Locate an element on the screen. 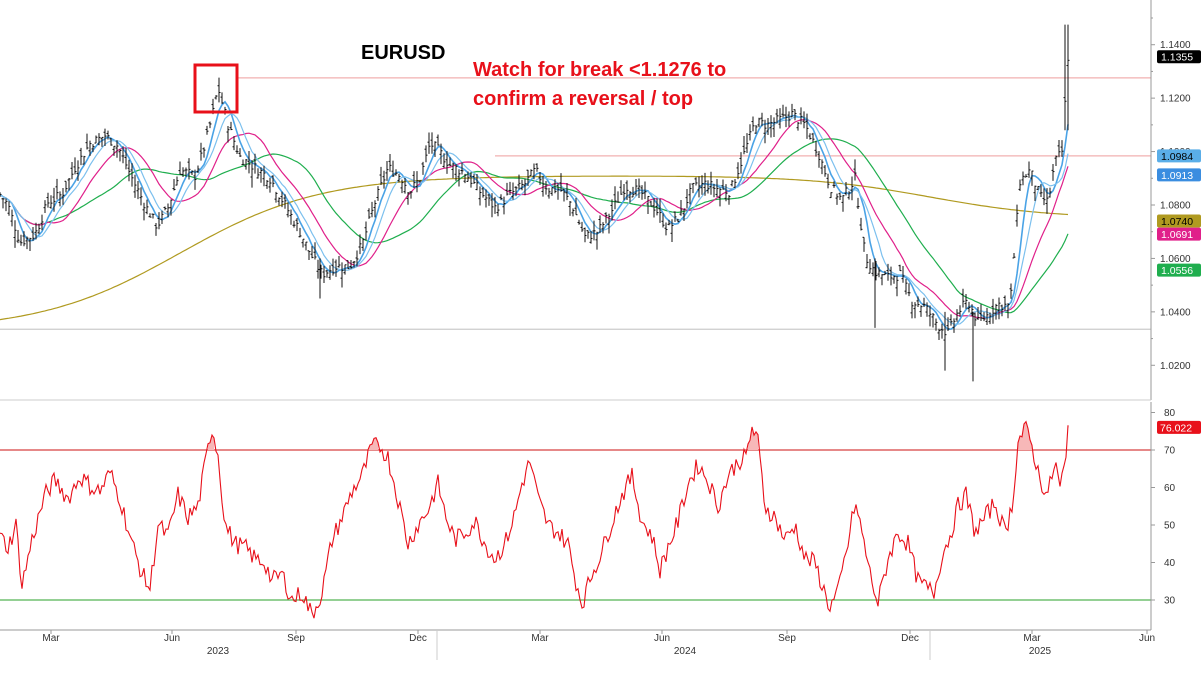 This screenshot has width=1201, height=675. price-tick-label: 1.0200 is located at coordinates (1175, 366).